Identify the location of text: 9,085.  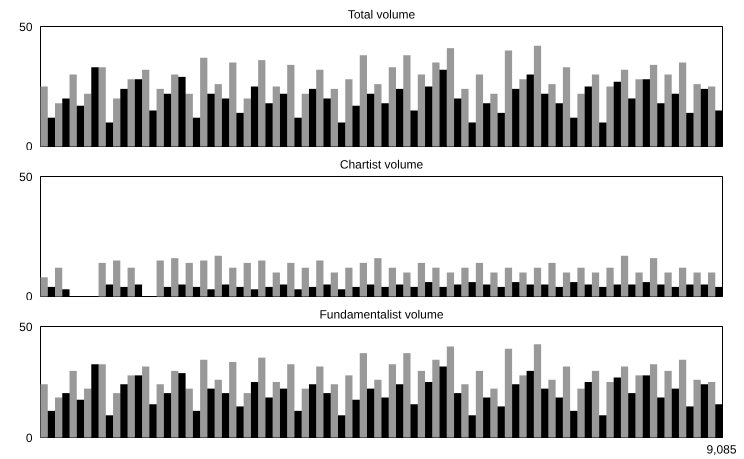
(721, 449).